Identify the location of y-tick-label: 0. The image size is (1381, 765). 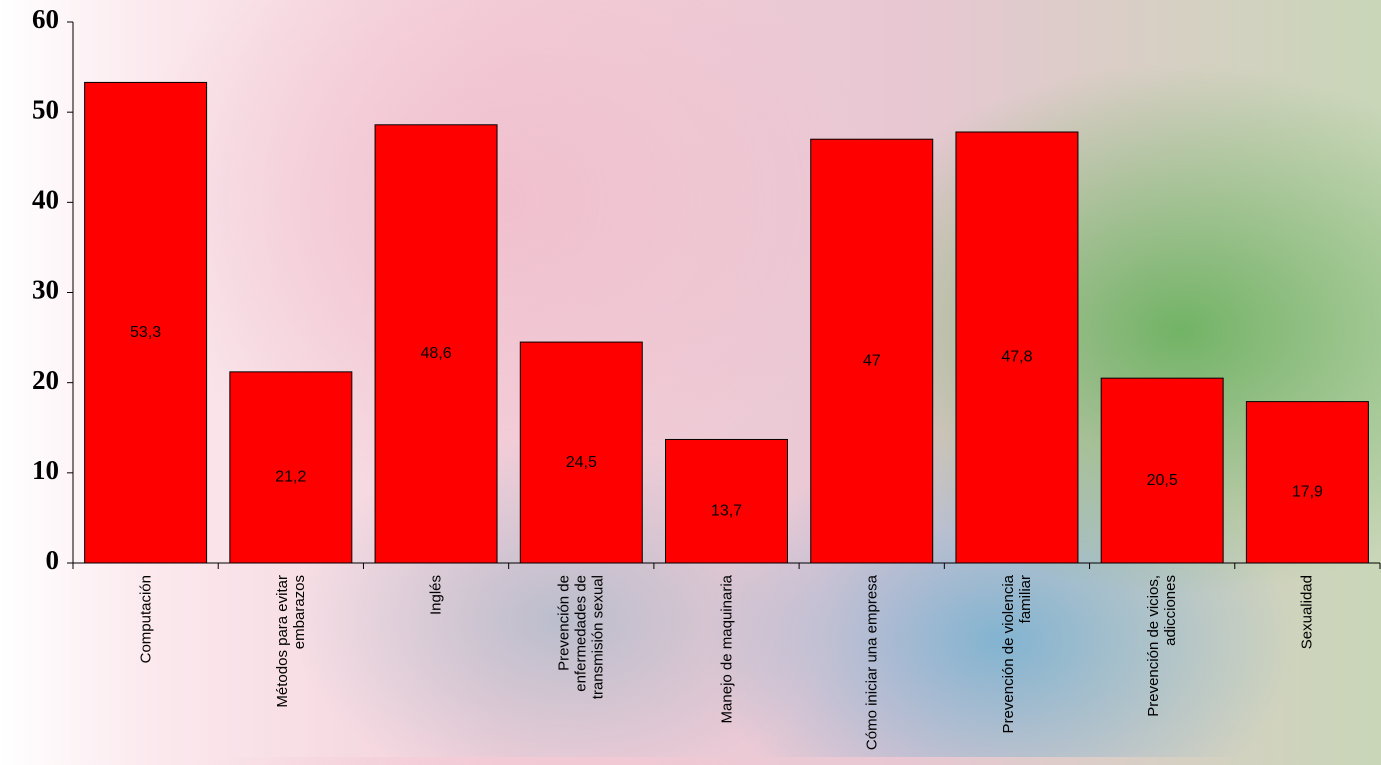
(53, 560).